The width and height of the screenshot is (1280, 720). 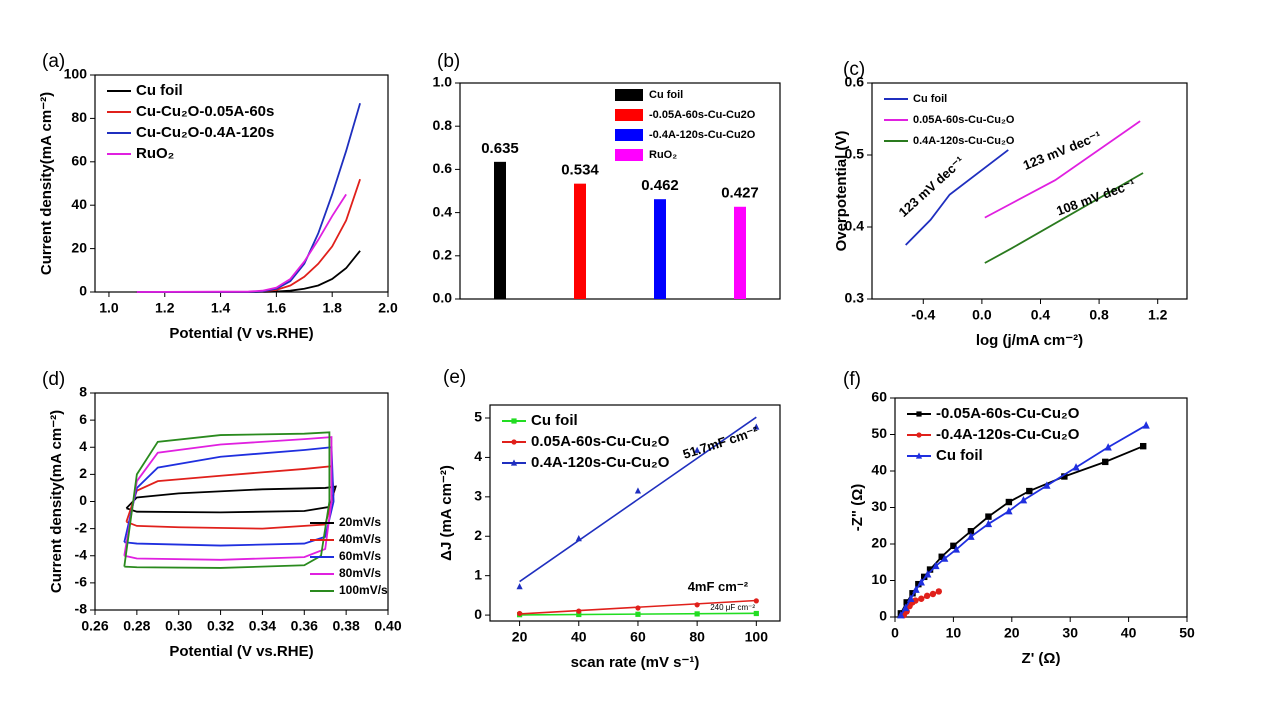 What do you see at coordinates (660, 249) in the screenshot?
I see `bar` at bounding box center [660, 249].